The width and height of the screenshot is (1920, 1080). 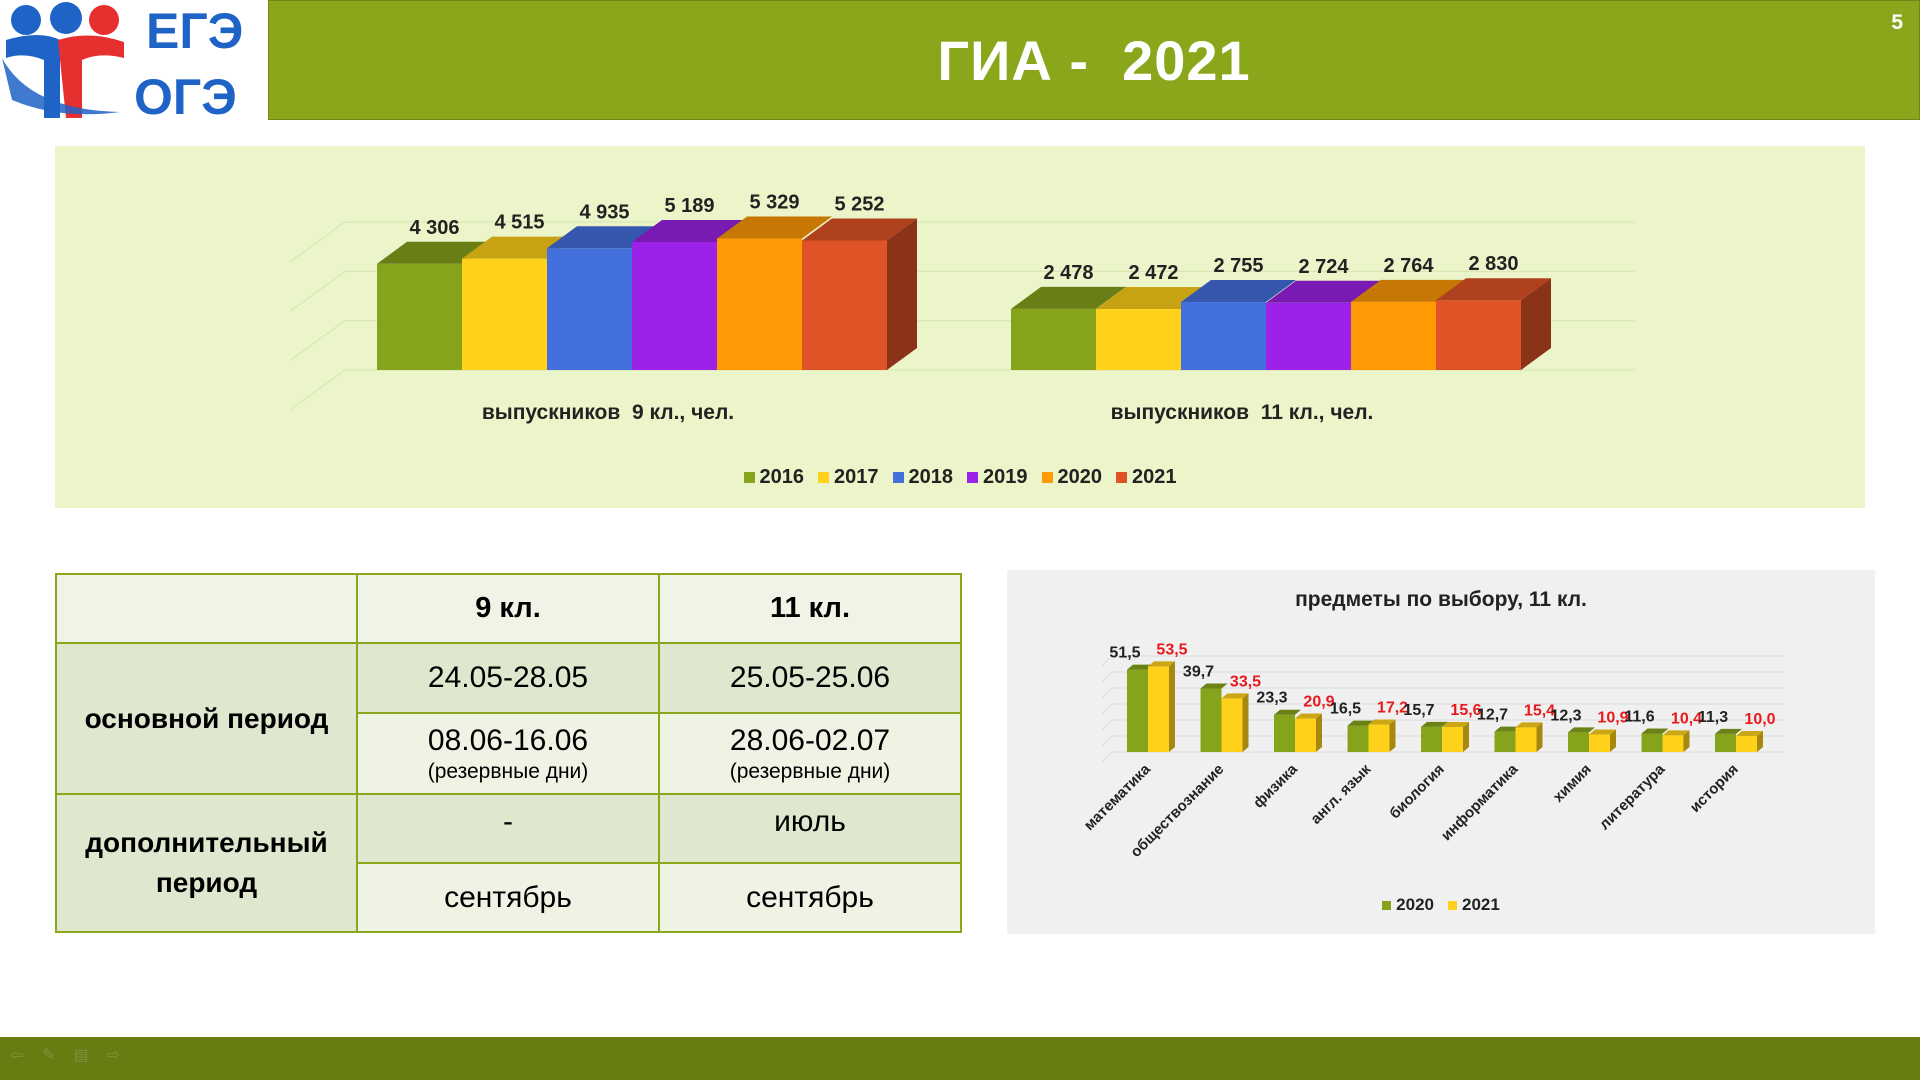 What do you see at coordinates (1480, 802) in the screenshot?
I see `category-label: информатика` at bounding box center [1480, 802].